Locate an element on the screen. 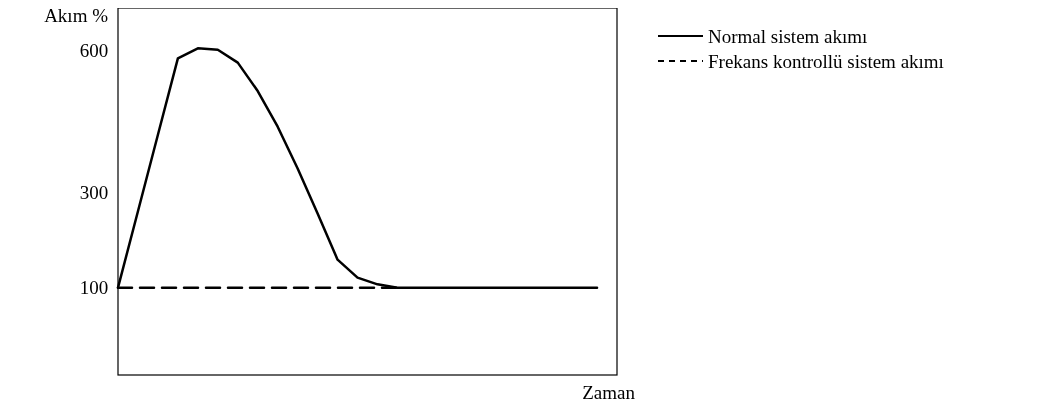  legend-label: Normal sistem akımı is located at coordinates (788, 36).